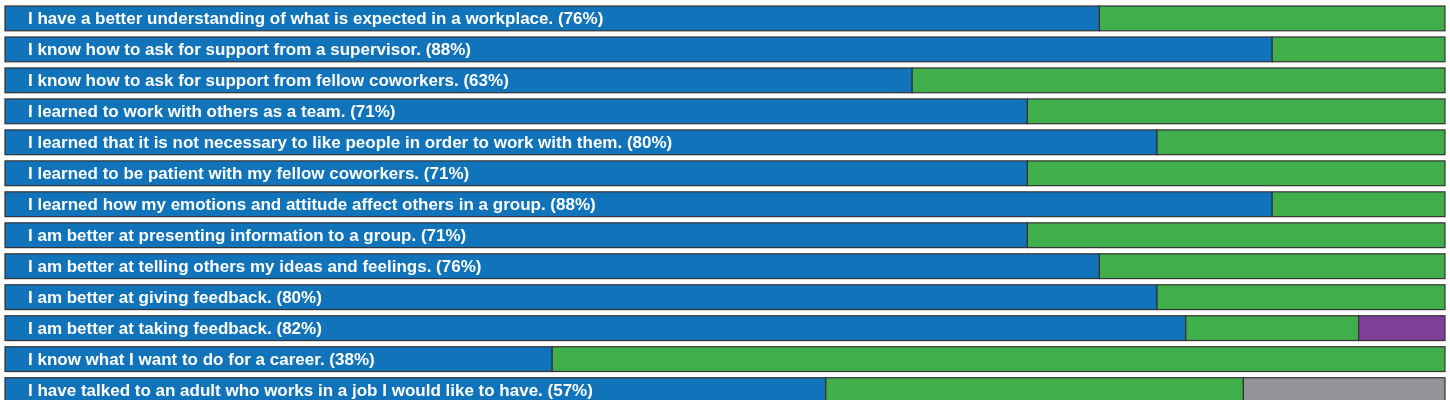 This screenshot has width=1450, height=400. Describe the element at coordinates (243, 81) in the screenshot. I see `y-tick-label: I know how to ask for support from fellow coworkers.` at that location.